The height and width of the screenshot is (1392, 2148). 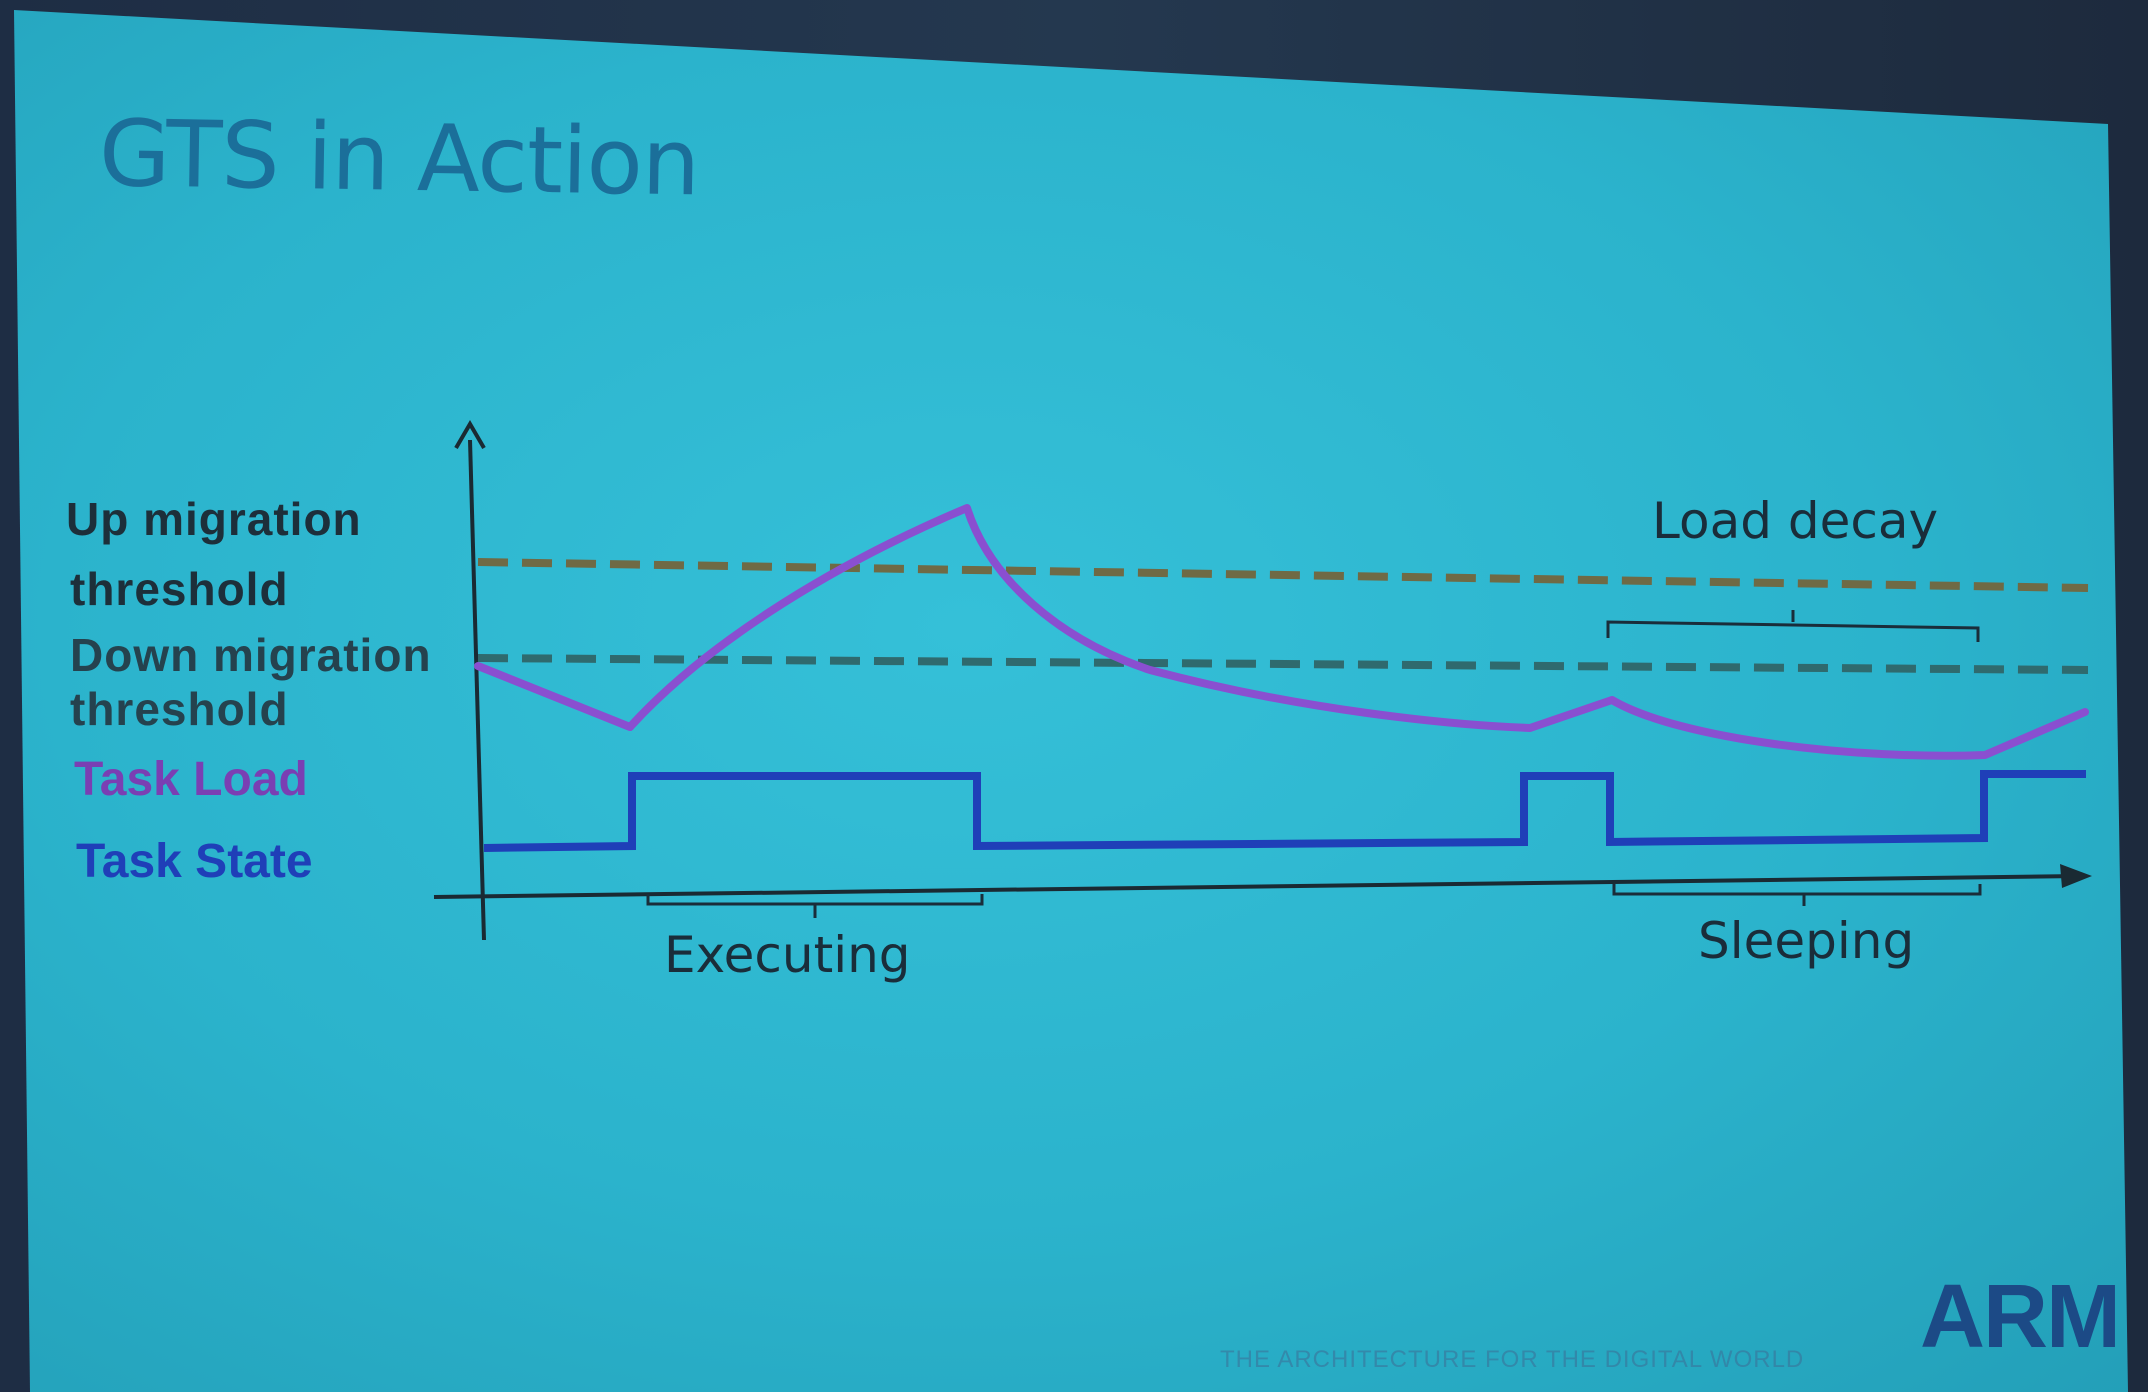 What do you see at coordinates (1281, 632) in the screenshot?
I see `task-load-curve` at bounding box center [1281, 632].